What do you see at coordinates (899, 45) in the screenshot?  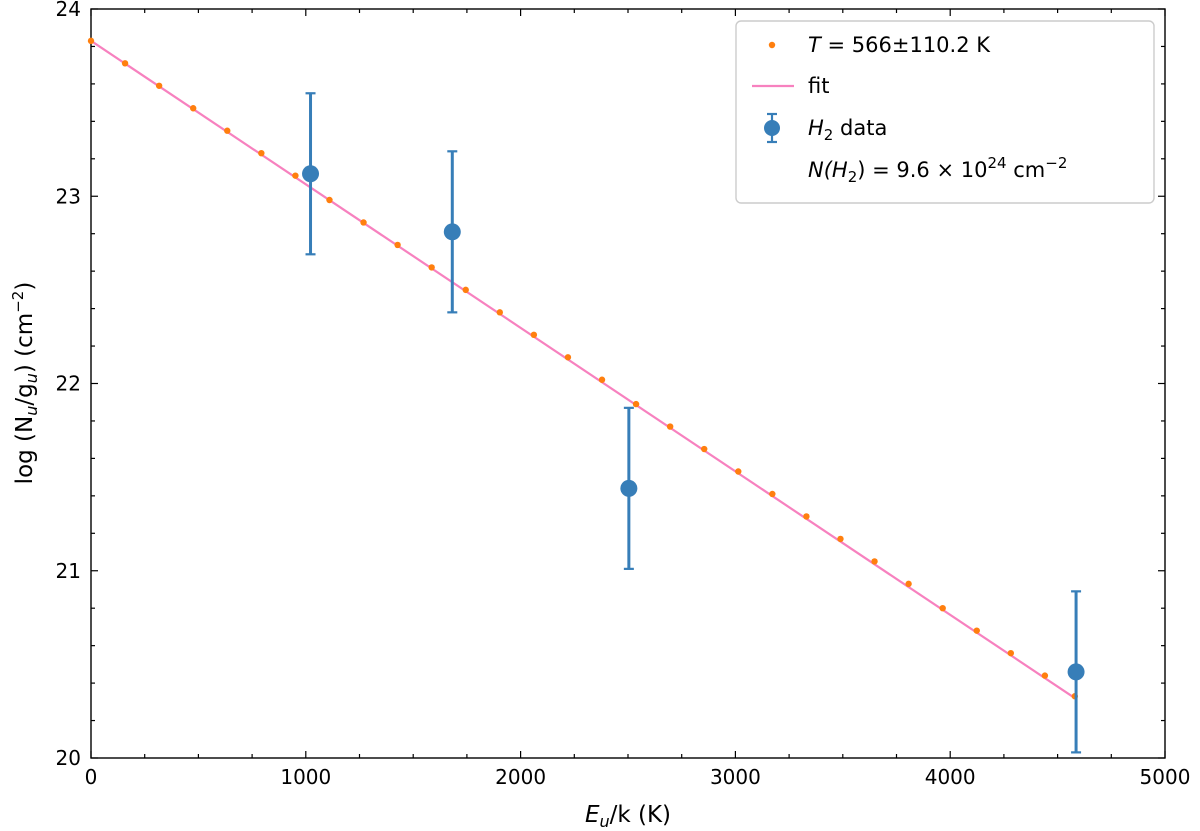 I see `legend-label-temperature: T = 566±110.2 K` at bounding box center [899, 45].